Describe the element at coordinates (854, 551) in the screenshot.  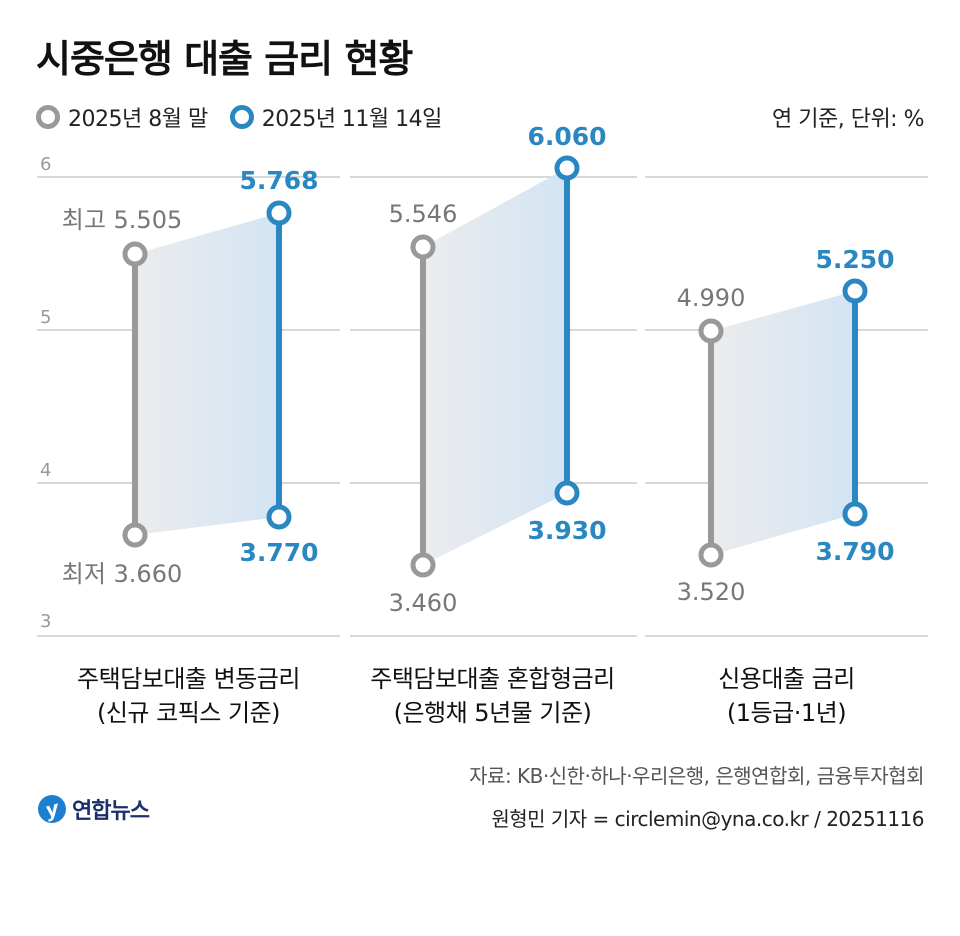
I see `label-after-low: 3.790` at that location.